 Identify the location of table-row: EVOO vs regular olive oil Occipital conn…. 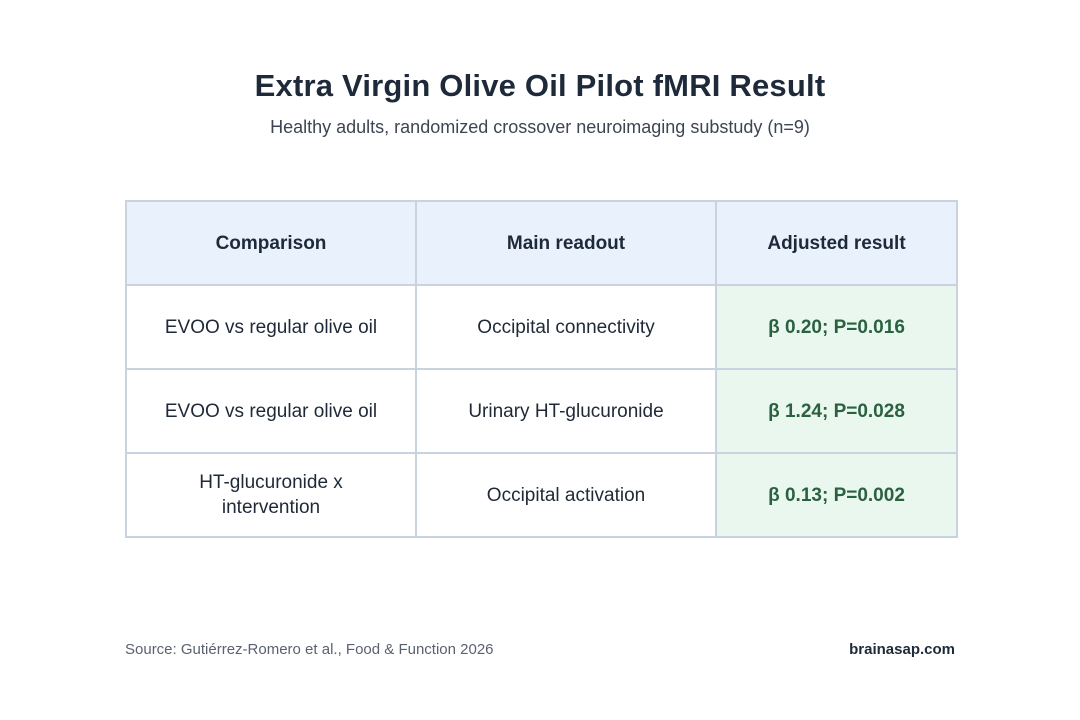
(541, 327).